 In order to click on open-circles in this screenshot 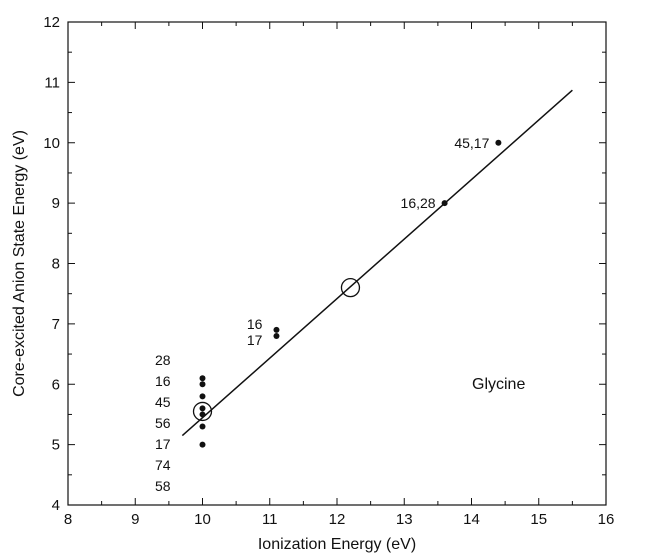, I will do `click(276, 349)`.